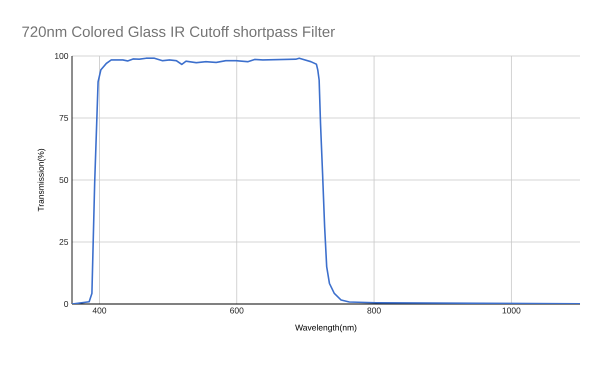  I want to click on y-tick-label: 0, so click(66, 304).